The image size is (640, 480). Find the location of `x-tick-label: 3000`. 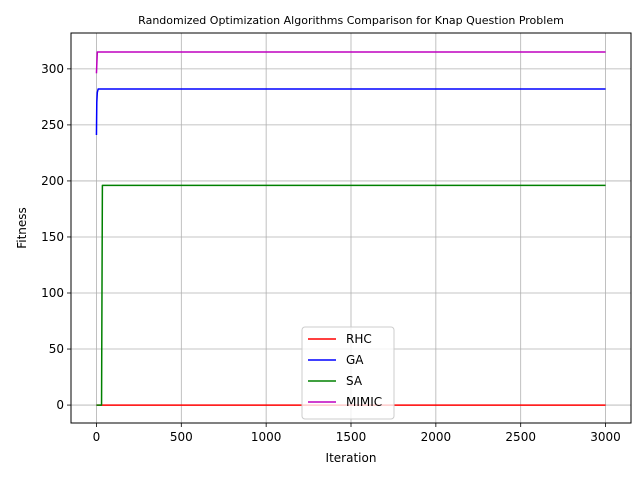

x-tick-label: 3000 is located at coordinates (605, 437).